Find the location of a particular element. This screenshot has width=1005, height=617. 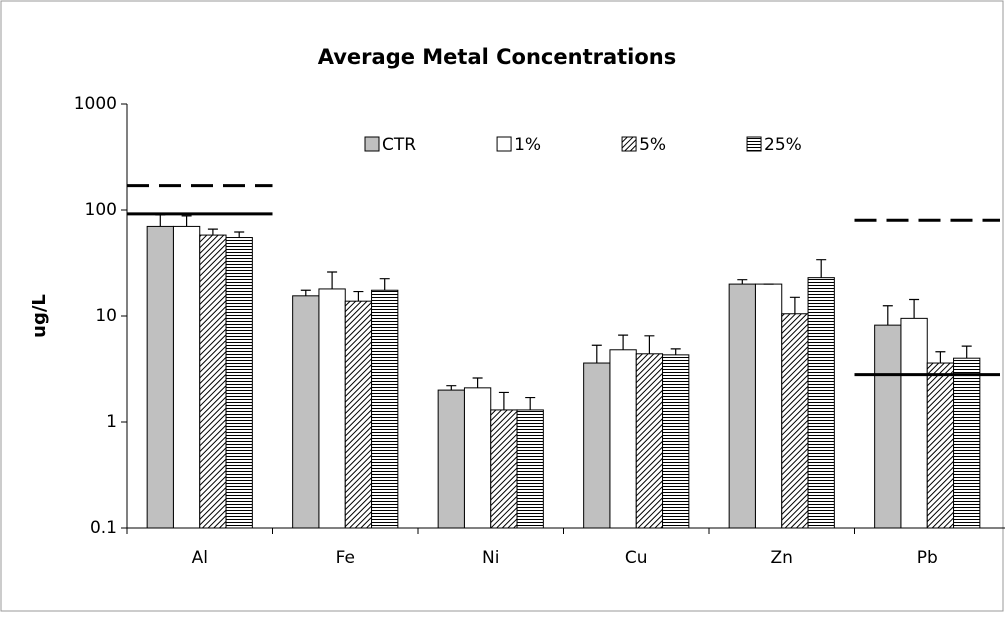

x-tick-label: Ni is located at coordinates (490, 558).